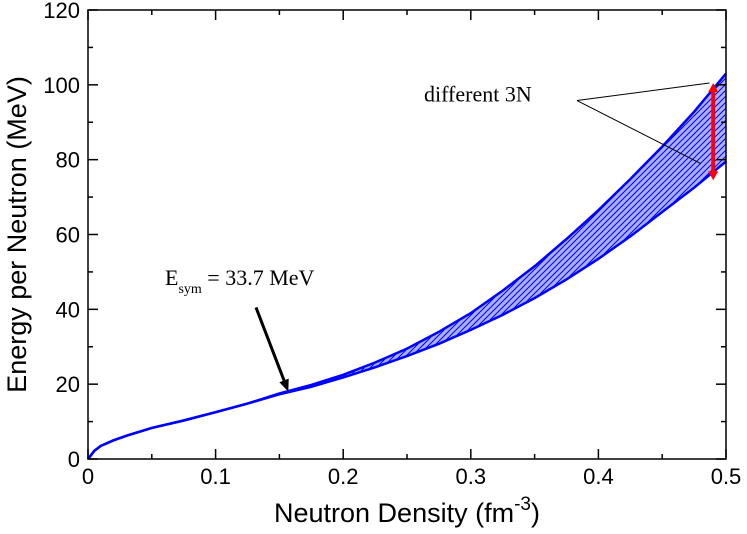 The height and width of the screenshot is (534, 747). What do you see at coordinates (61, 85) in the screenshot?
I see `y-tick-label: 100` at bounding box center [61, 85].